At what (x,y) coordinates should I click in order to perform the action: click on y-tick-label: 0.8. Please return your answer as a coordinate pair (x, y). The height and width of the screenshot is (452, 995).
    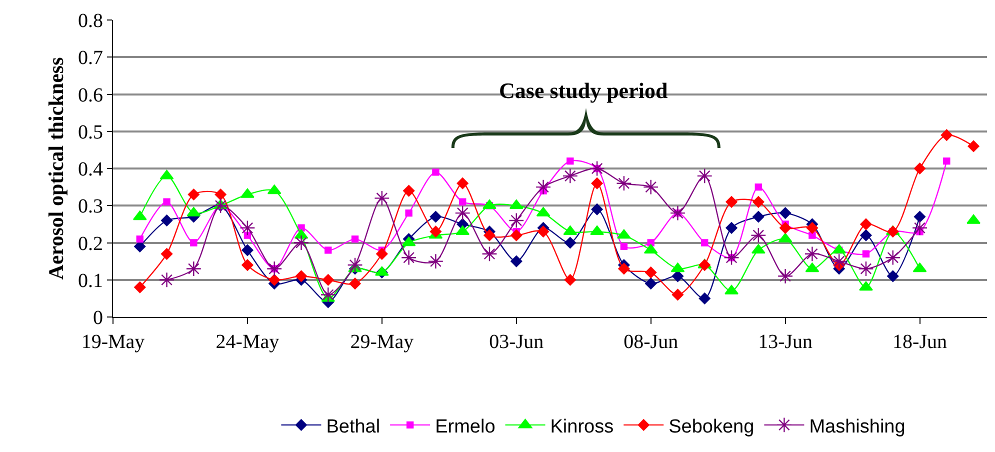
    Looking at the image, I should click on (90, 21).